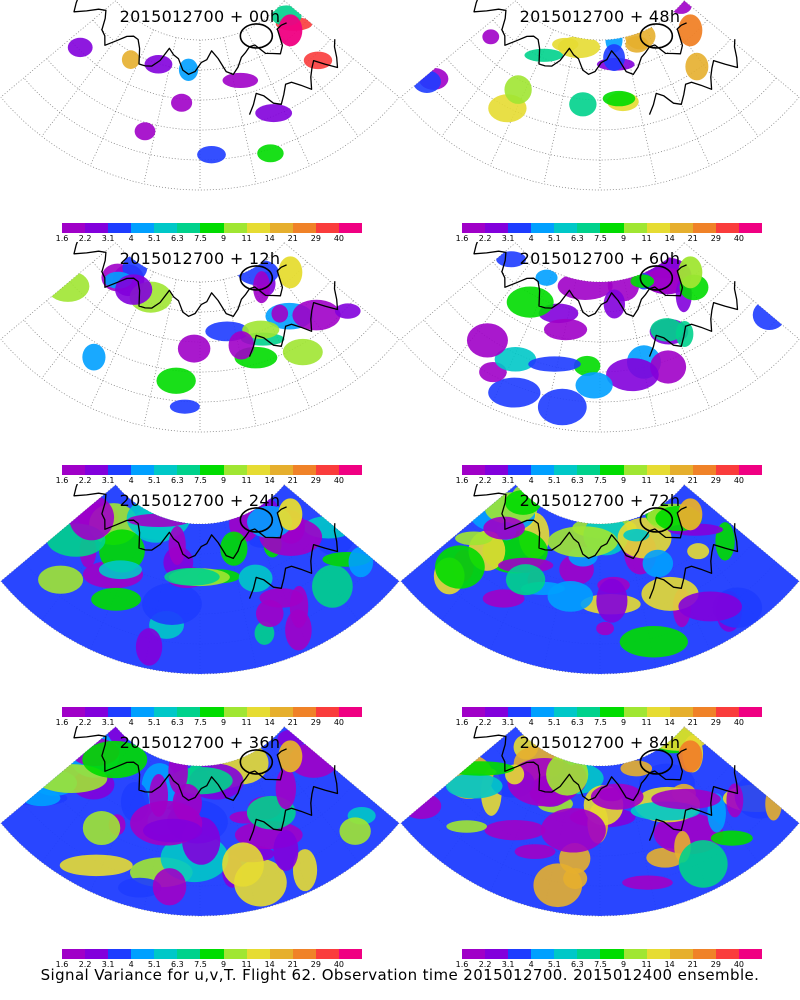 This screenshot has height=1000, width=800. Describe the element at coordinates (485, 480) in the screenshot. I see `colorbar-tick-label: 2.2` at that location.